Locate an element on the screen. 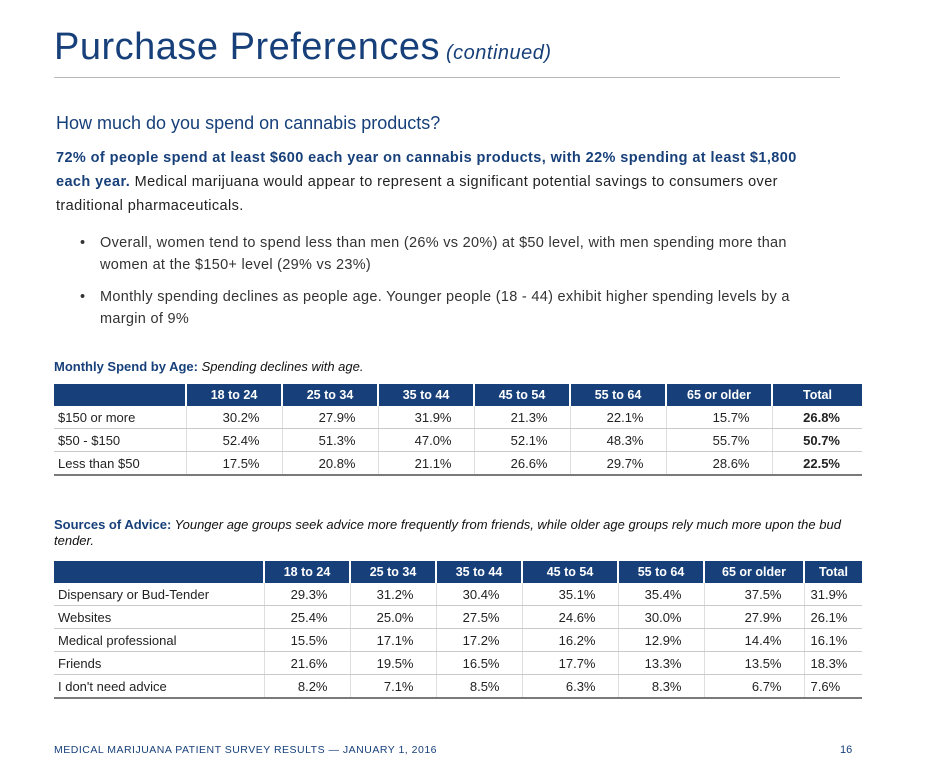 The image size is (949, 768). value-cell: 17.1% is located at coordinates (393, 640).